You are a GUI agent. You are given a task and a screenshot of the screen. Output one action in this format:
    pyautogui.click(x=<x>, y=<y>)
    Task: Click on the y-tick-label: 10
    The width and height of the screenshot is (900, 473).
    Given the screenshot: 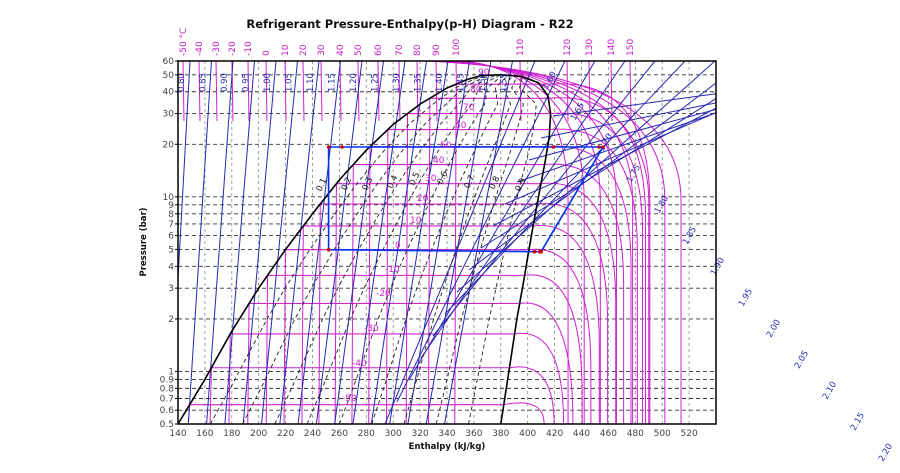 What is the action you would take?
    pyautogui.click(x=169, y=198)
    